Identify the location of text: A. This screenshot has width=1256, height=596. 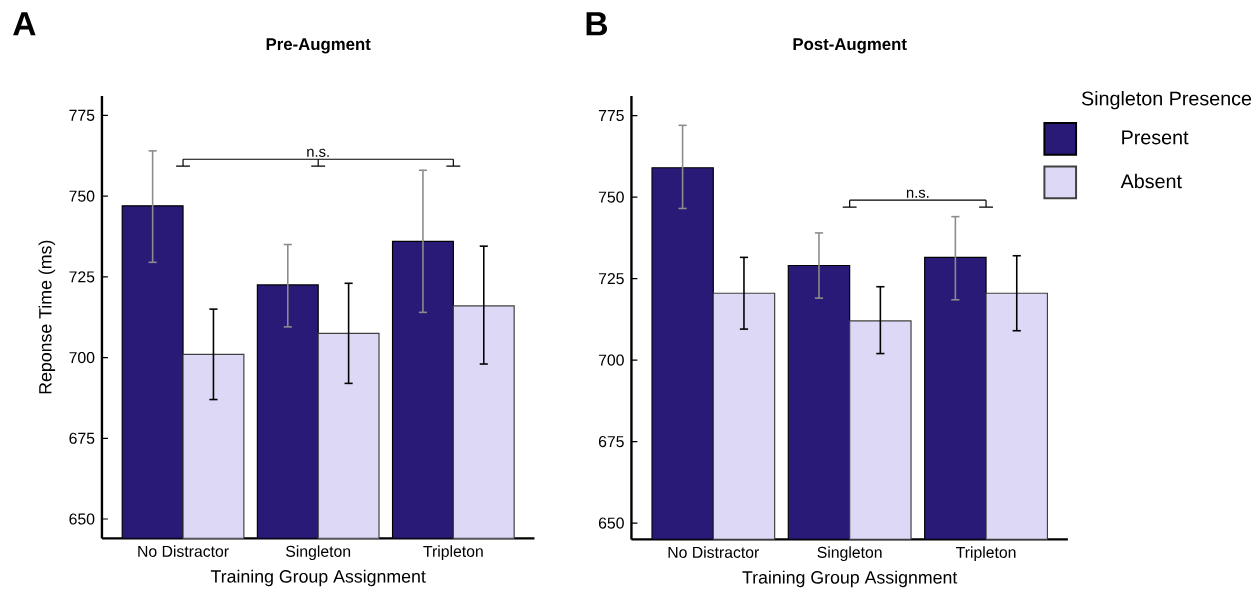
(24, 24).